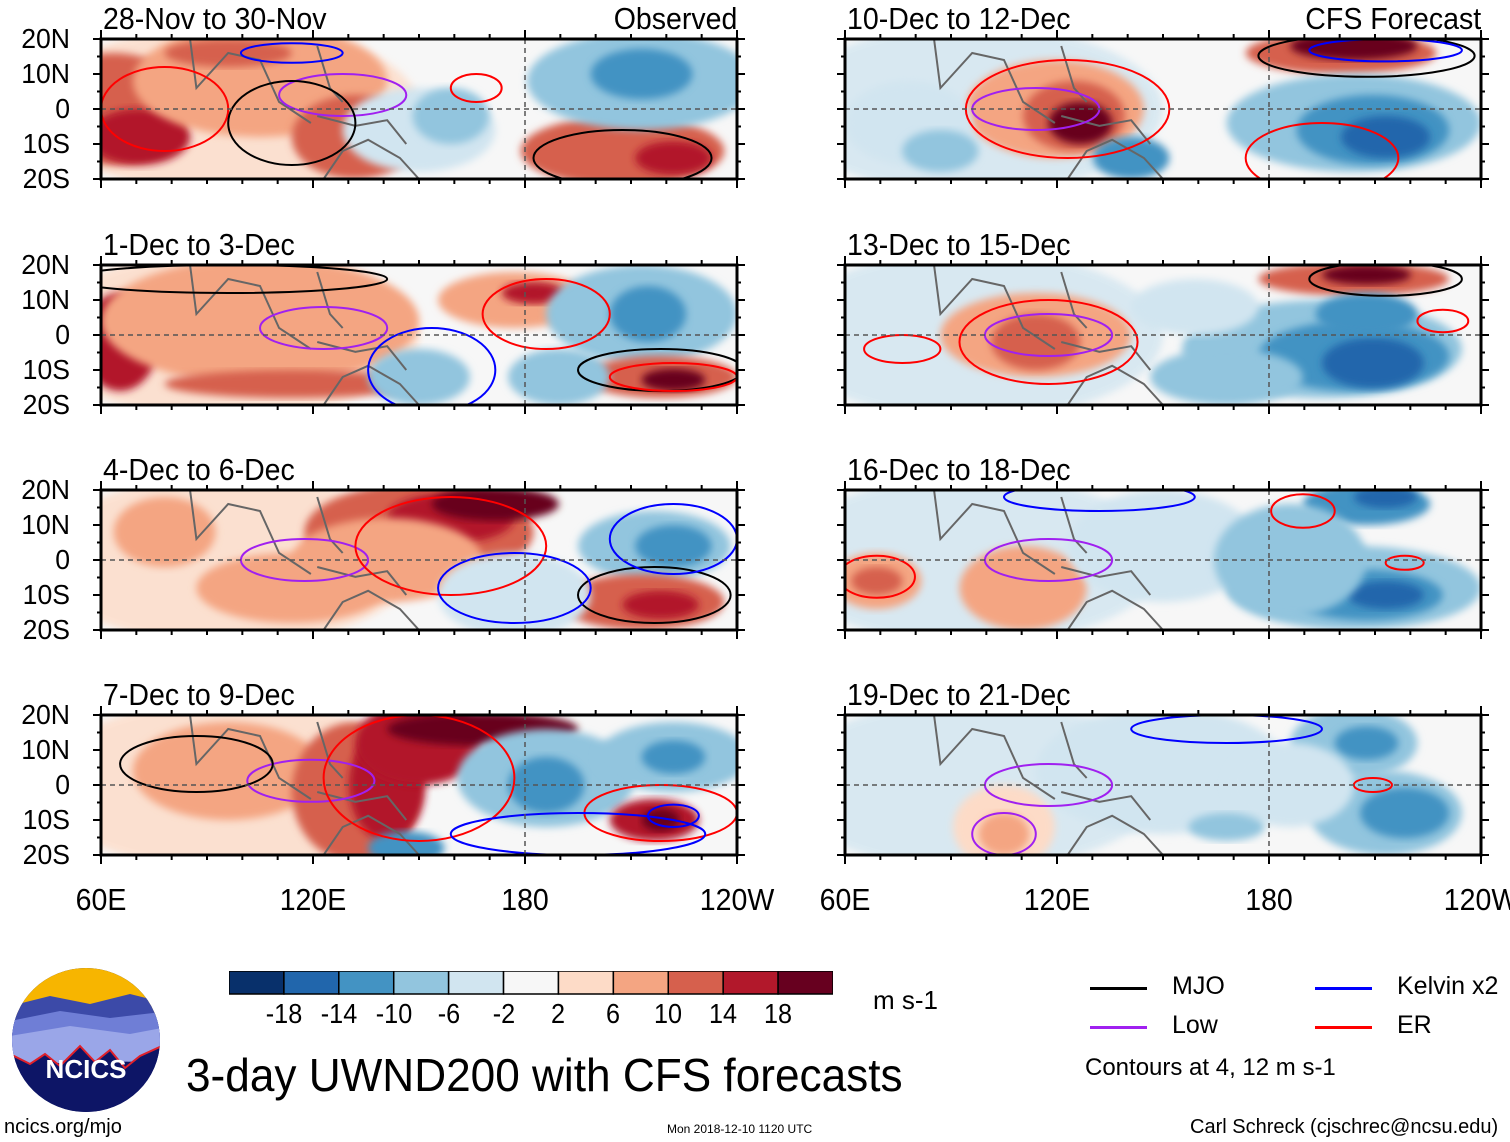  I want to click on colorbar-tick-label: -14, so click(339, 1013).